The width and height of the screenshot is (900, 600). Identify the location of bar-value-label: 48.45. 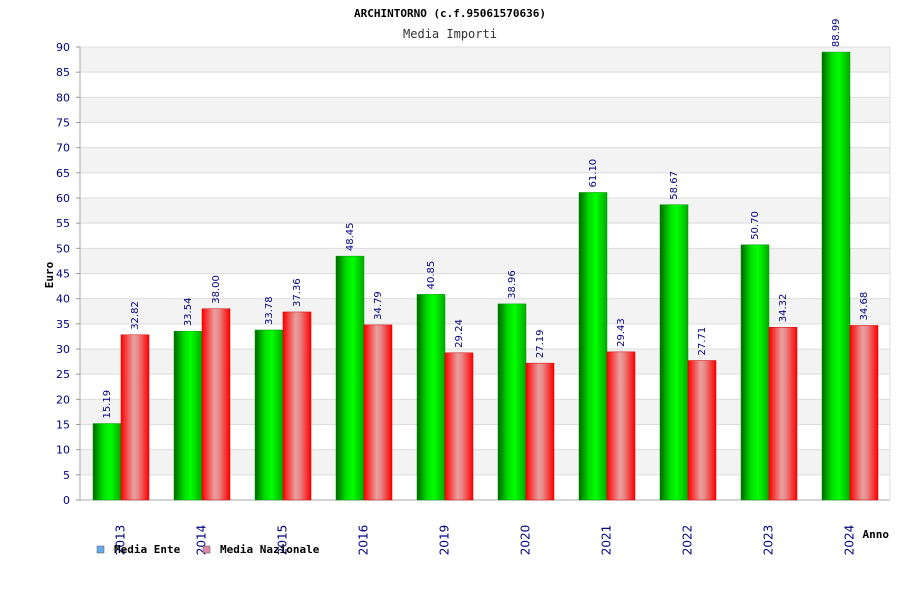
(350, 236).